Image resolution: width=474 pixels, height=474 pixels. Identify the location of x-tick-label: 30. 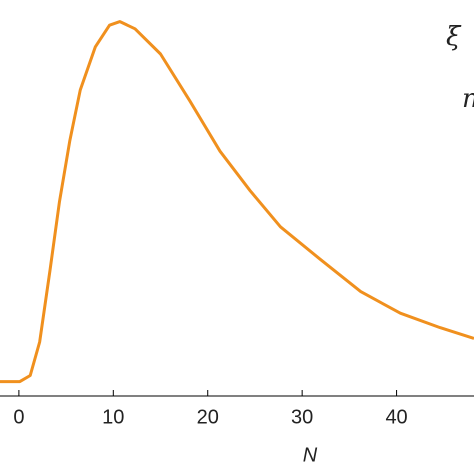
(302, 417).